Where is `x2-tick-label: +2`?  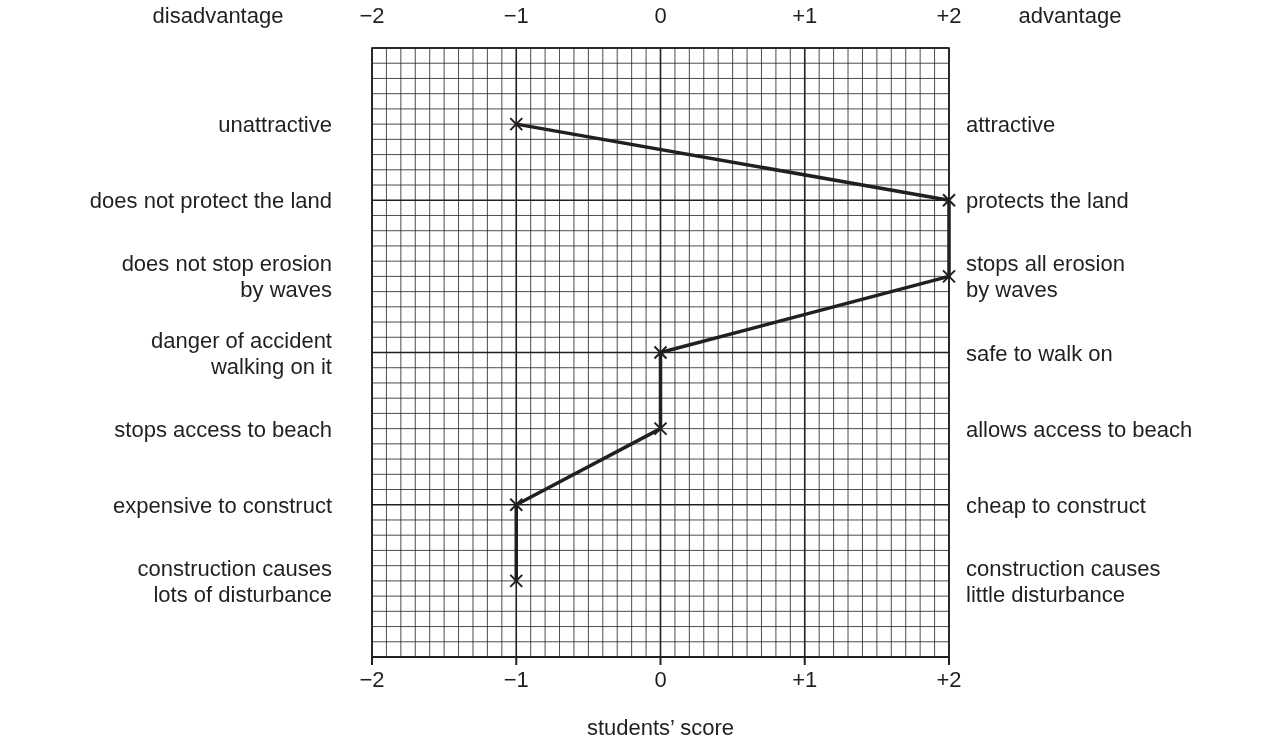 x2-tick-label: +2 is located at coordinates (949, 15).